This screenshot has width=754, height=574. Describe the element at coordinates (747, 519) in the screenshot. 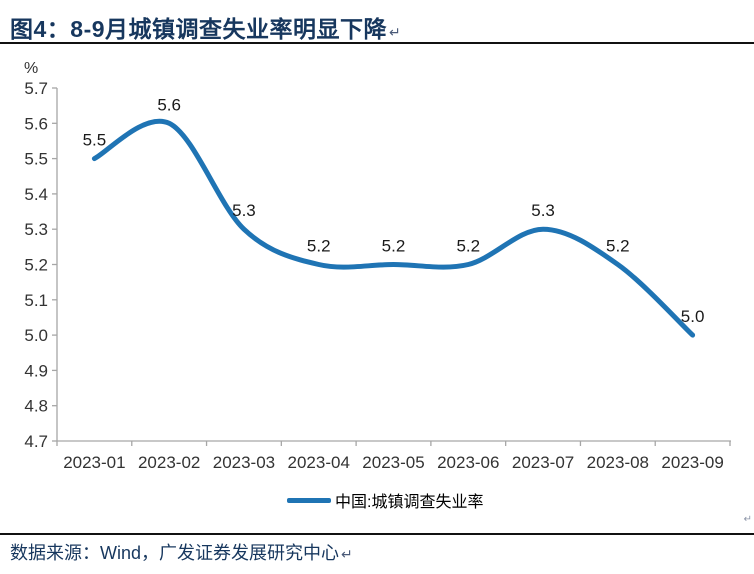

I see `stray-paragraph-mark-icon: ↵` at that location.